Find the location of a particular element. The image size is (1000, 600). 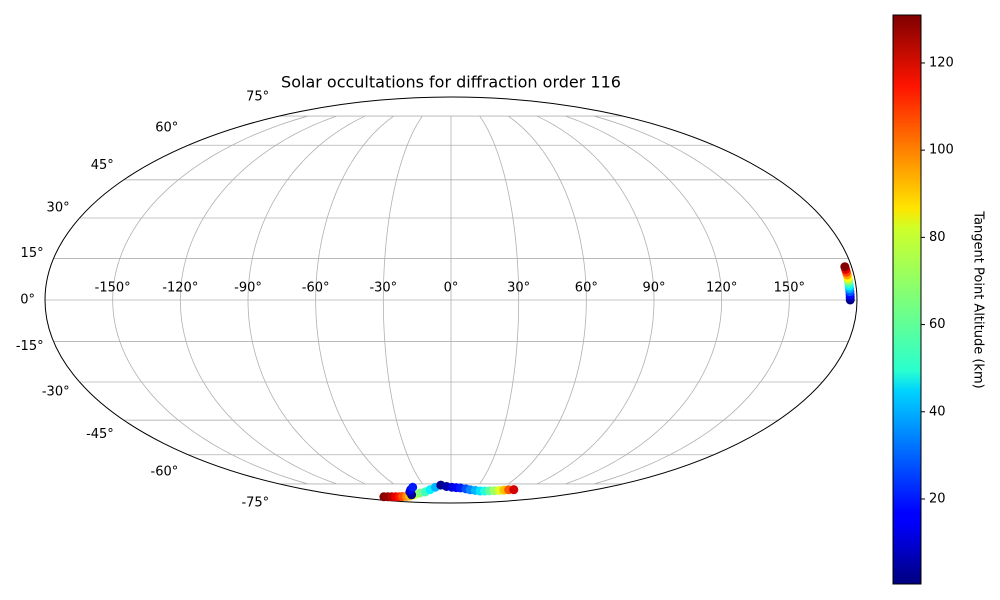

y-tick-label: 75° is located at coordinates (257, 96).